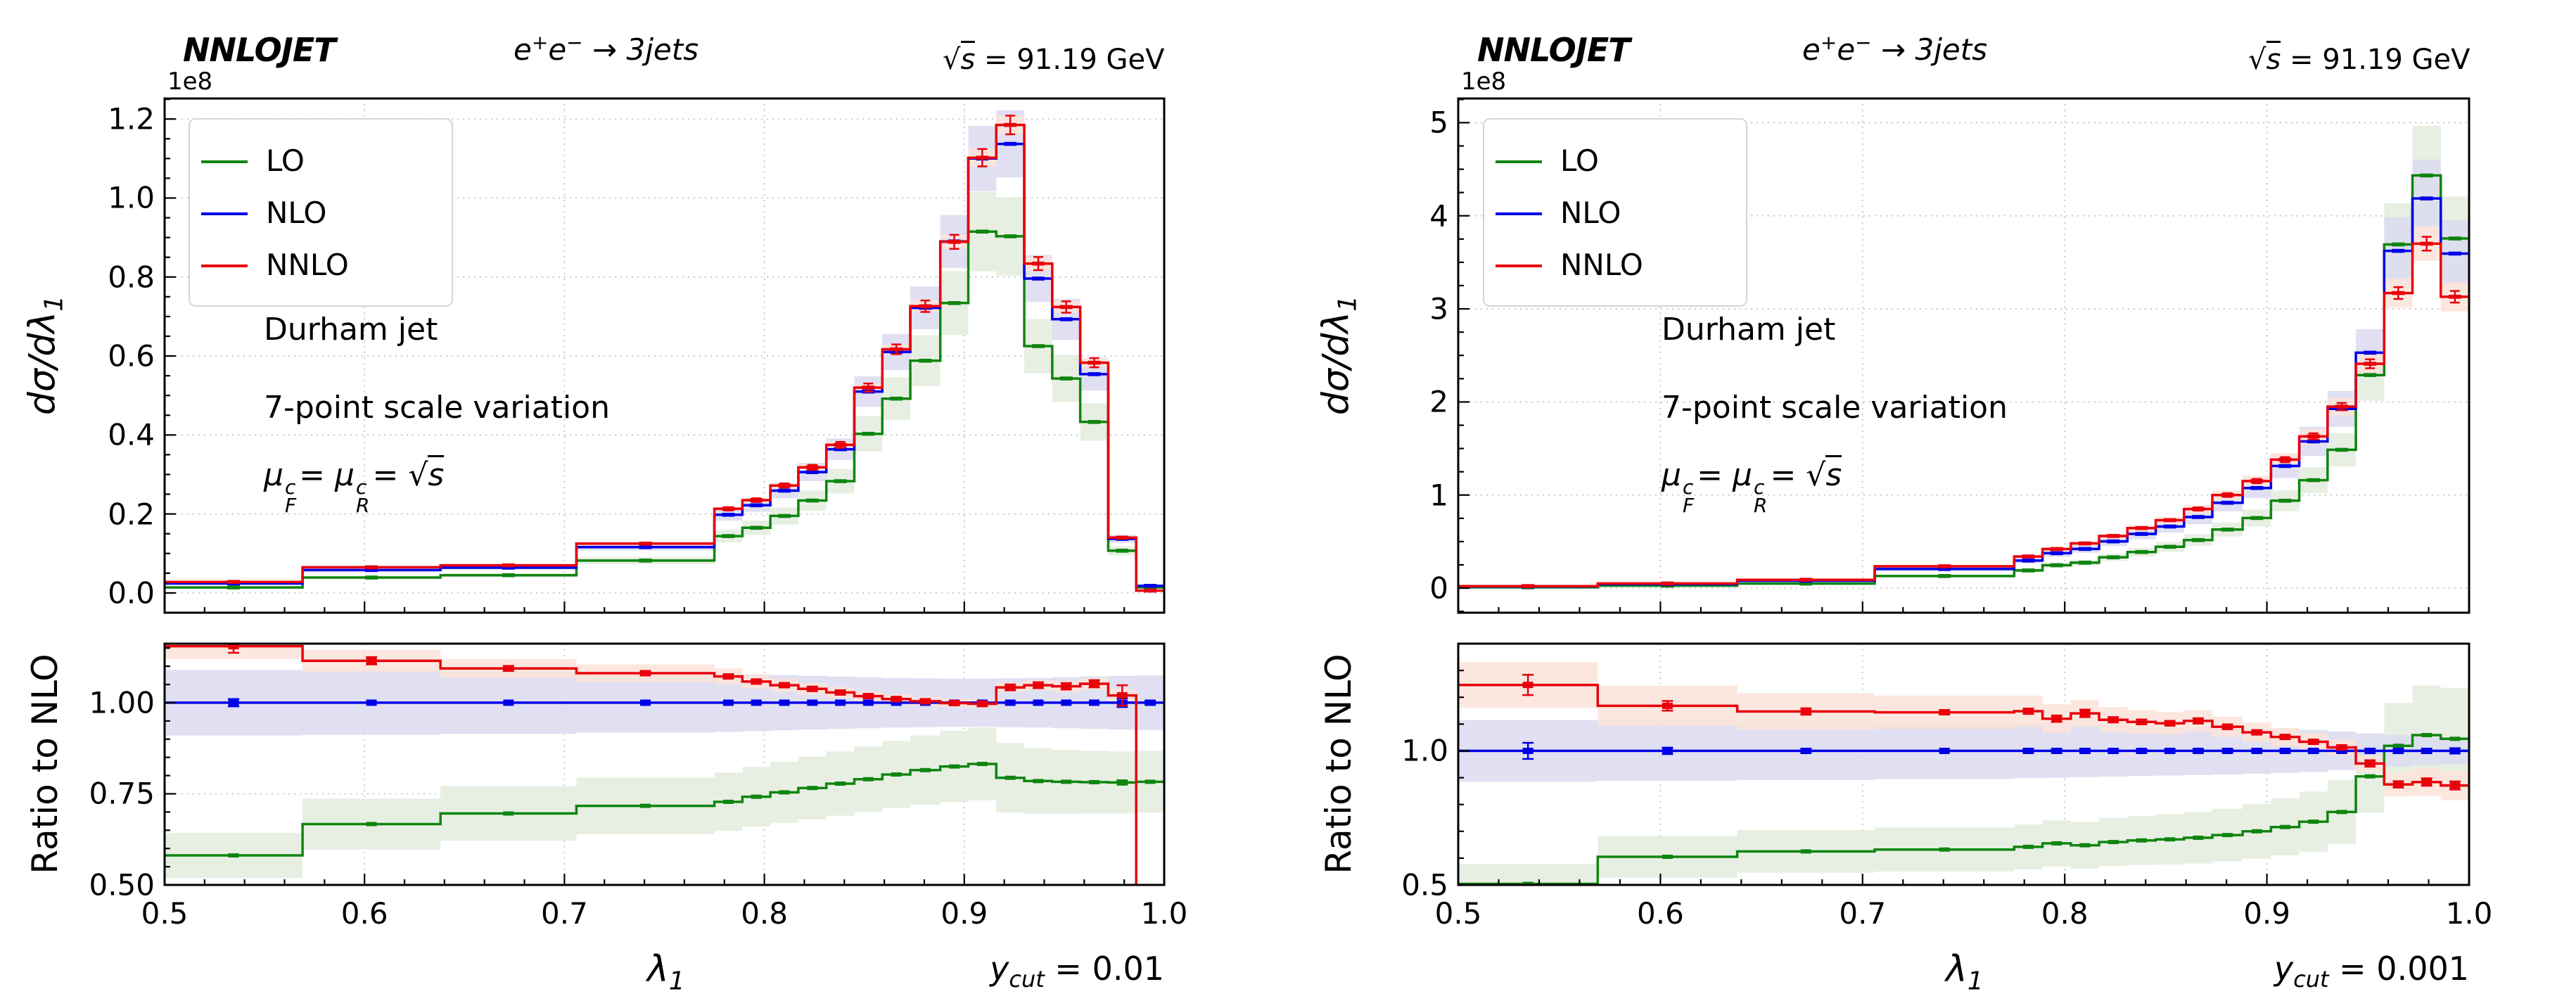 The height and width of the screenshot is (1001, 2576). Describe the element at coordinates (2273, 59) in the screenshot. I see `sqrt-s: s` at that location.